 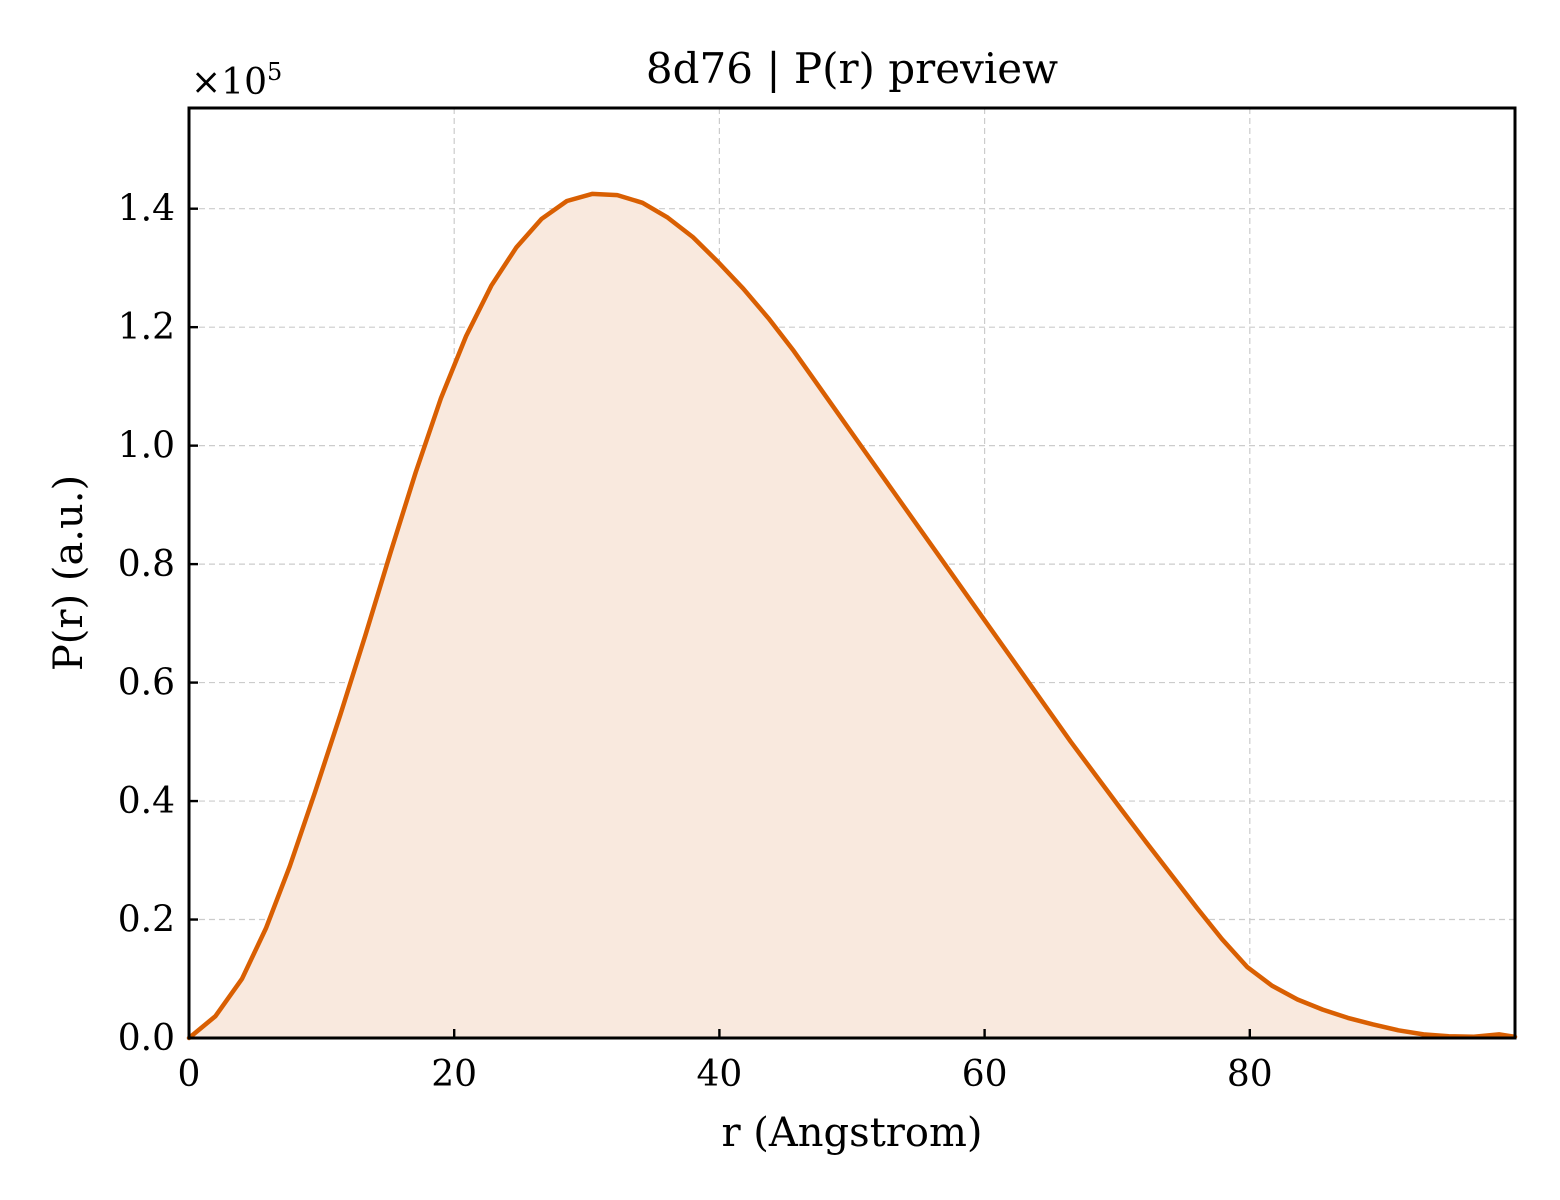 I want to click on y-tick-label: 0.8, so click(x=146, y=564).